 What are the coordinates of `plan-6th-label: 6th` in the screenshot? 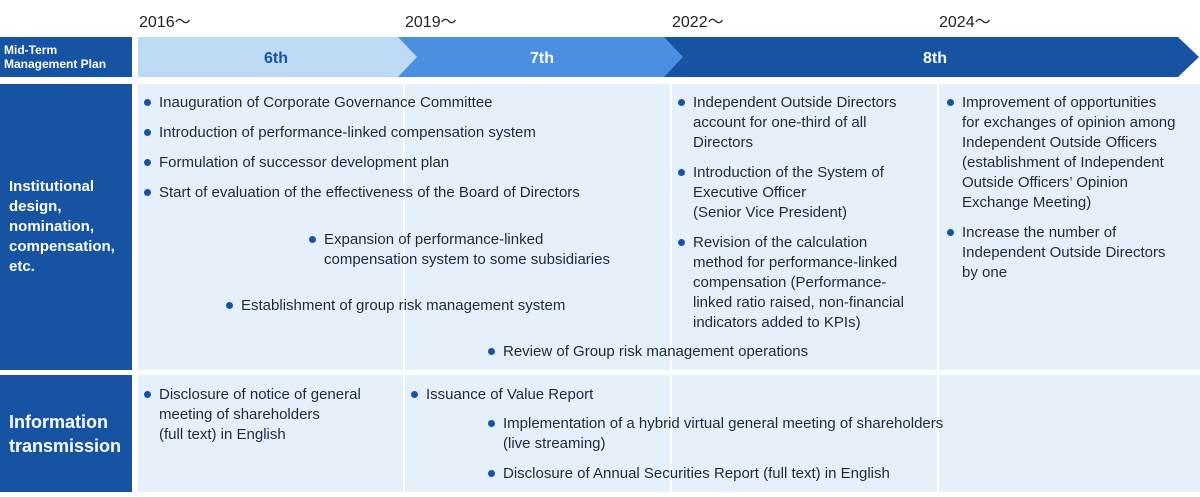 It's located at (276, 58).